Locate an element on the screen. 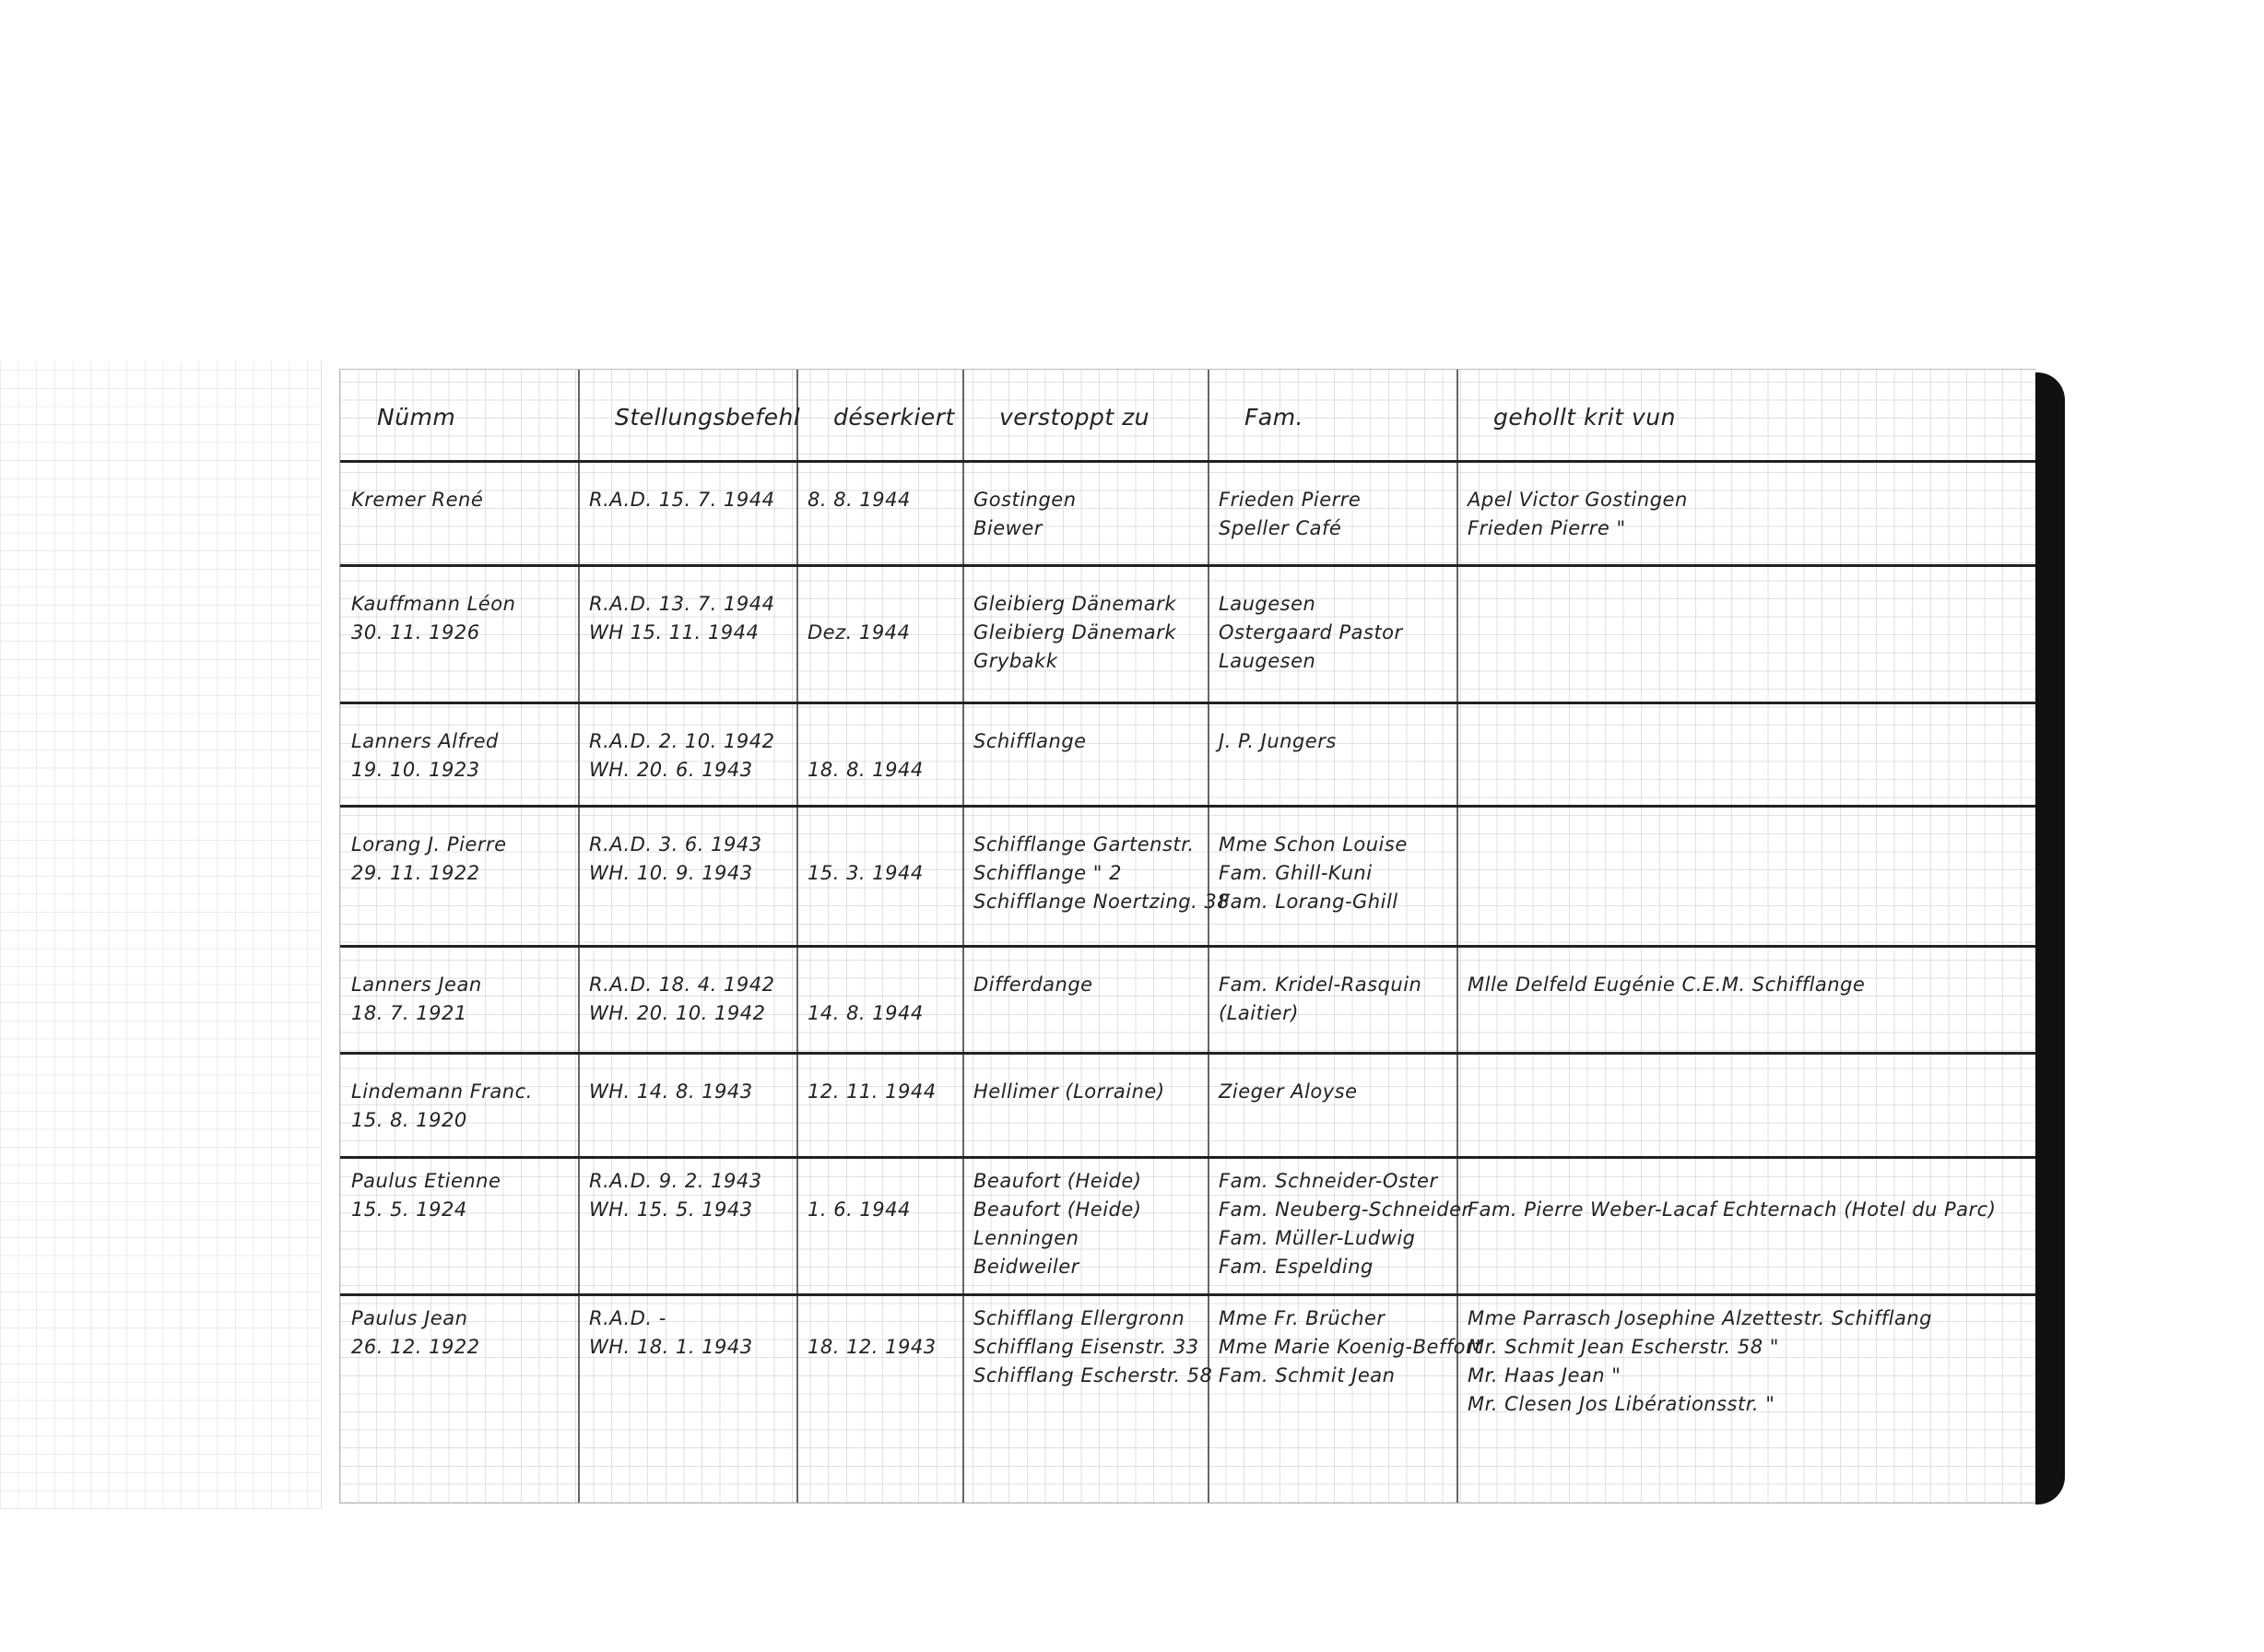 The image size is (2264, 1652). cell-family: Fam. Schmit Jean is located at coordinates (1307, 1375).